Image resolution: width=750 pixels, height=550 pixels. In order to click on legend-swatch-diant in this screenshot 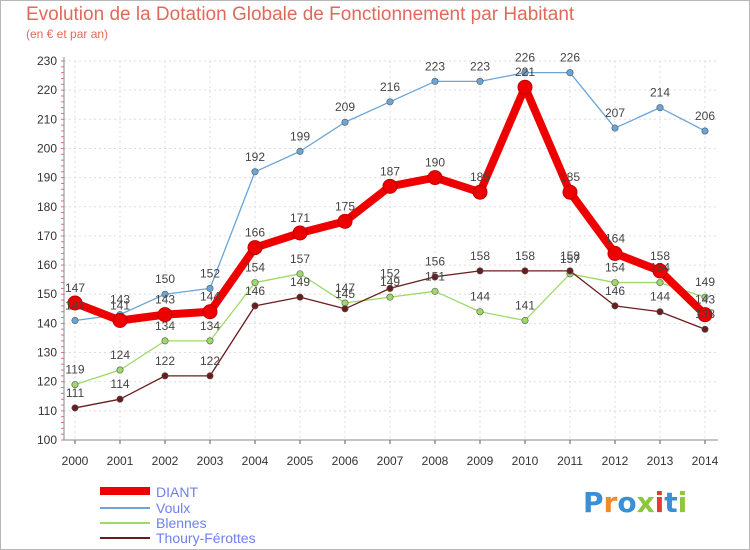, I will do `click(125, 491)`.